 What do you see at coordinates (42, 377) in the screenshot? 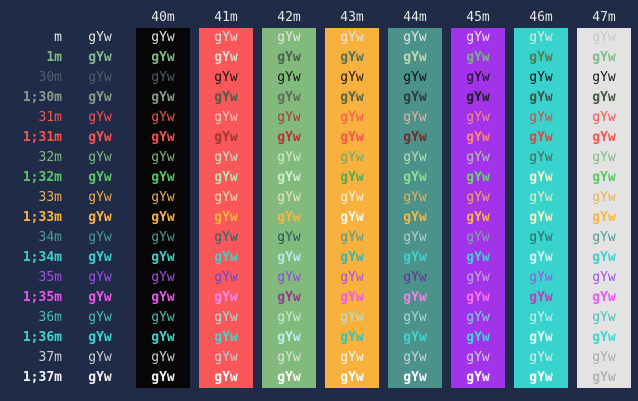
I see `row-label: 1;37m` at bounding box center [42, 377].